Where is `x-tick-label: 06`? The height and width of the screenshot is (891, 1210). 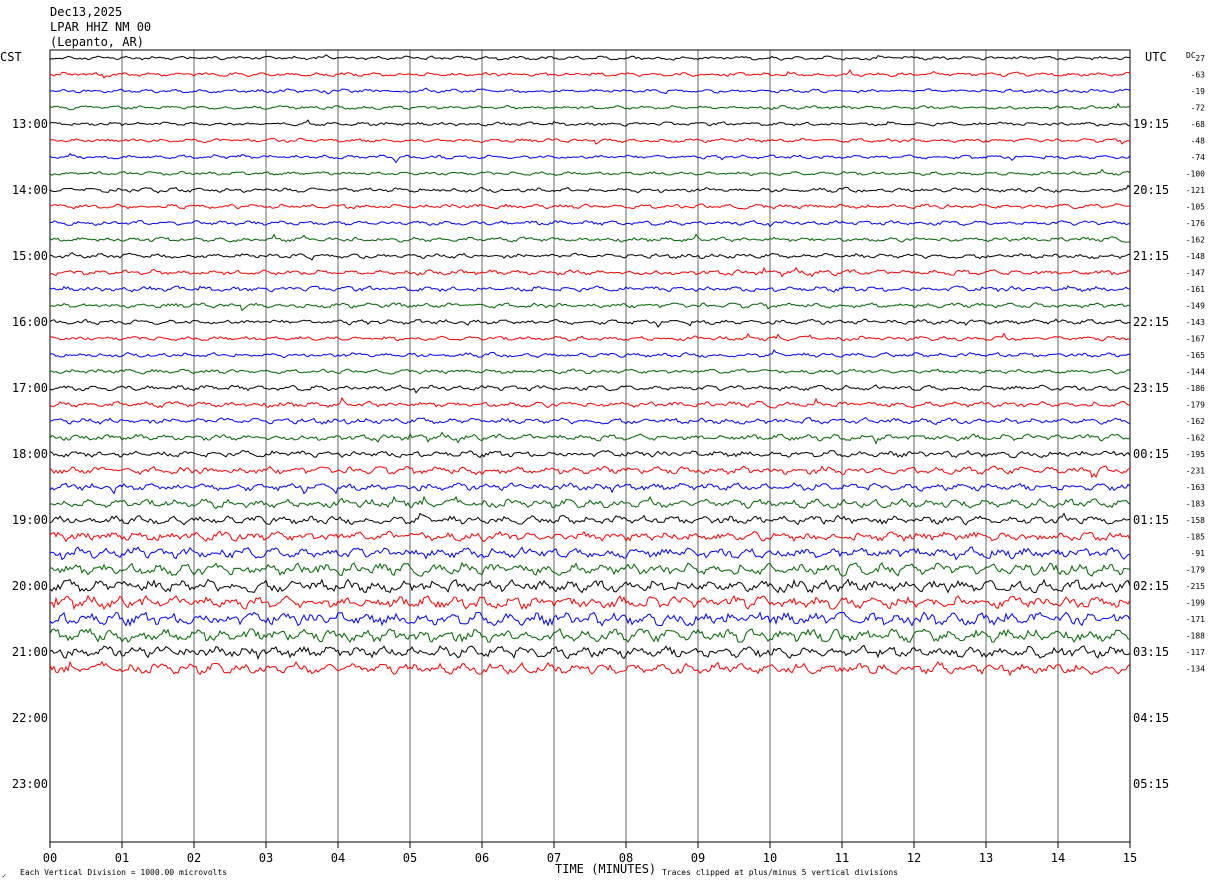 x-tick-label: 06 is located at coordinates (482, 858).